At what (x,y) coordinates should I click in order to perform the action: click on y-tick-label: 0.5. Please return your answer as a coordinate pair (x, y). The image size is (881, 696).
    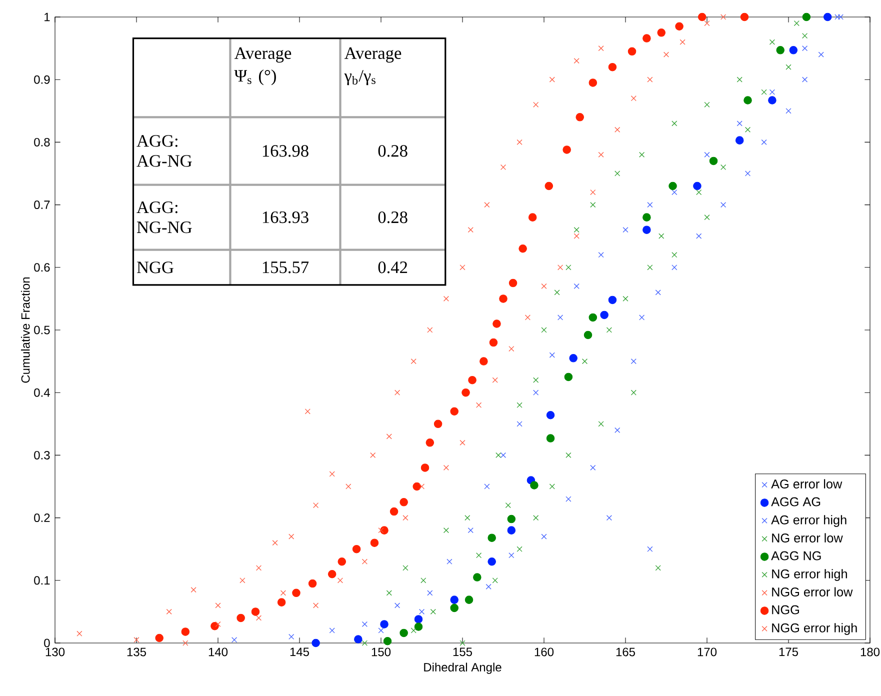
    Looking at the image, I should click on (42, 330).